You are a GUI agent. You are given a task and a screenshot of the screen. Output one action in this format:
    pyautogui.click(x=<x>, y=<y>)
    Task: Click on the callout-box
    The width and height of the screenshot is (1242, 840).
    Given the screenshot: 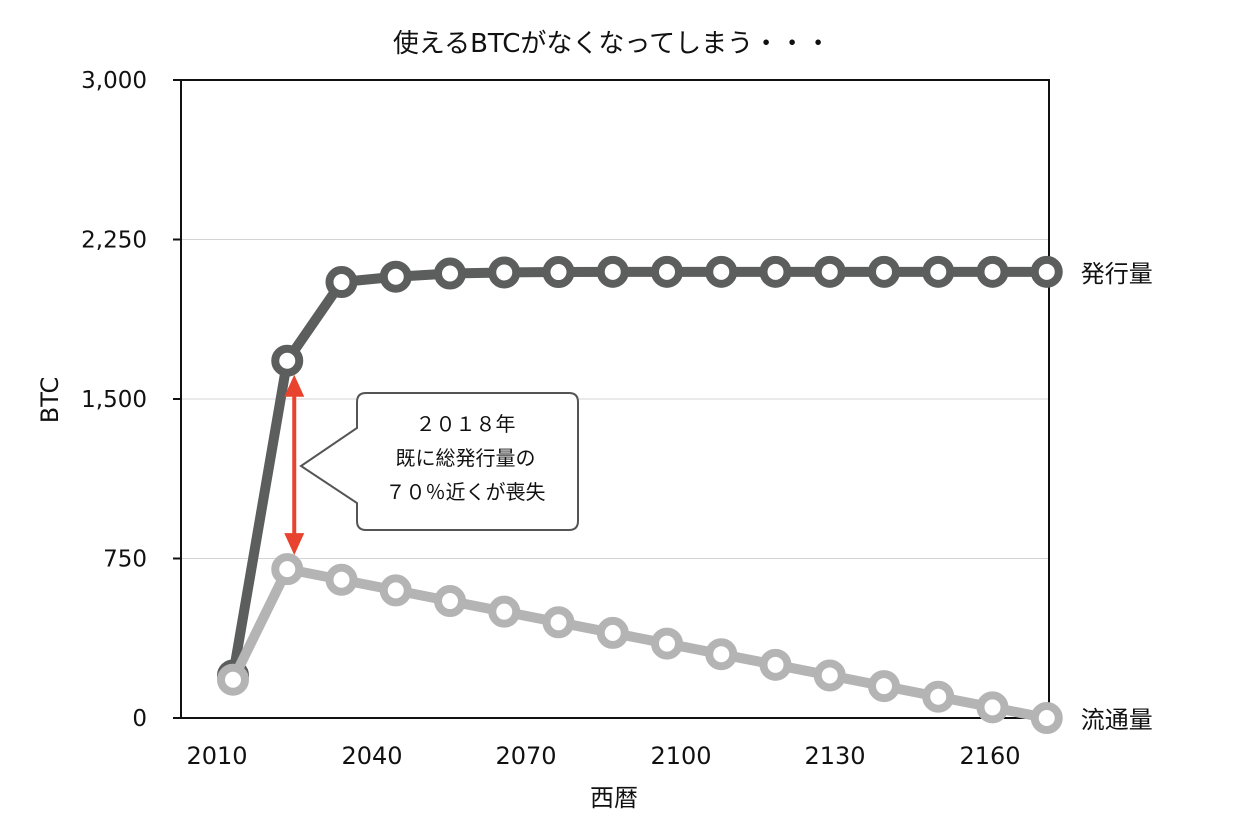 What is the action you would take?
    pyautogui.click(x=439, y=461)
    